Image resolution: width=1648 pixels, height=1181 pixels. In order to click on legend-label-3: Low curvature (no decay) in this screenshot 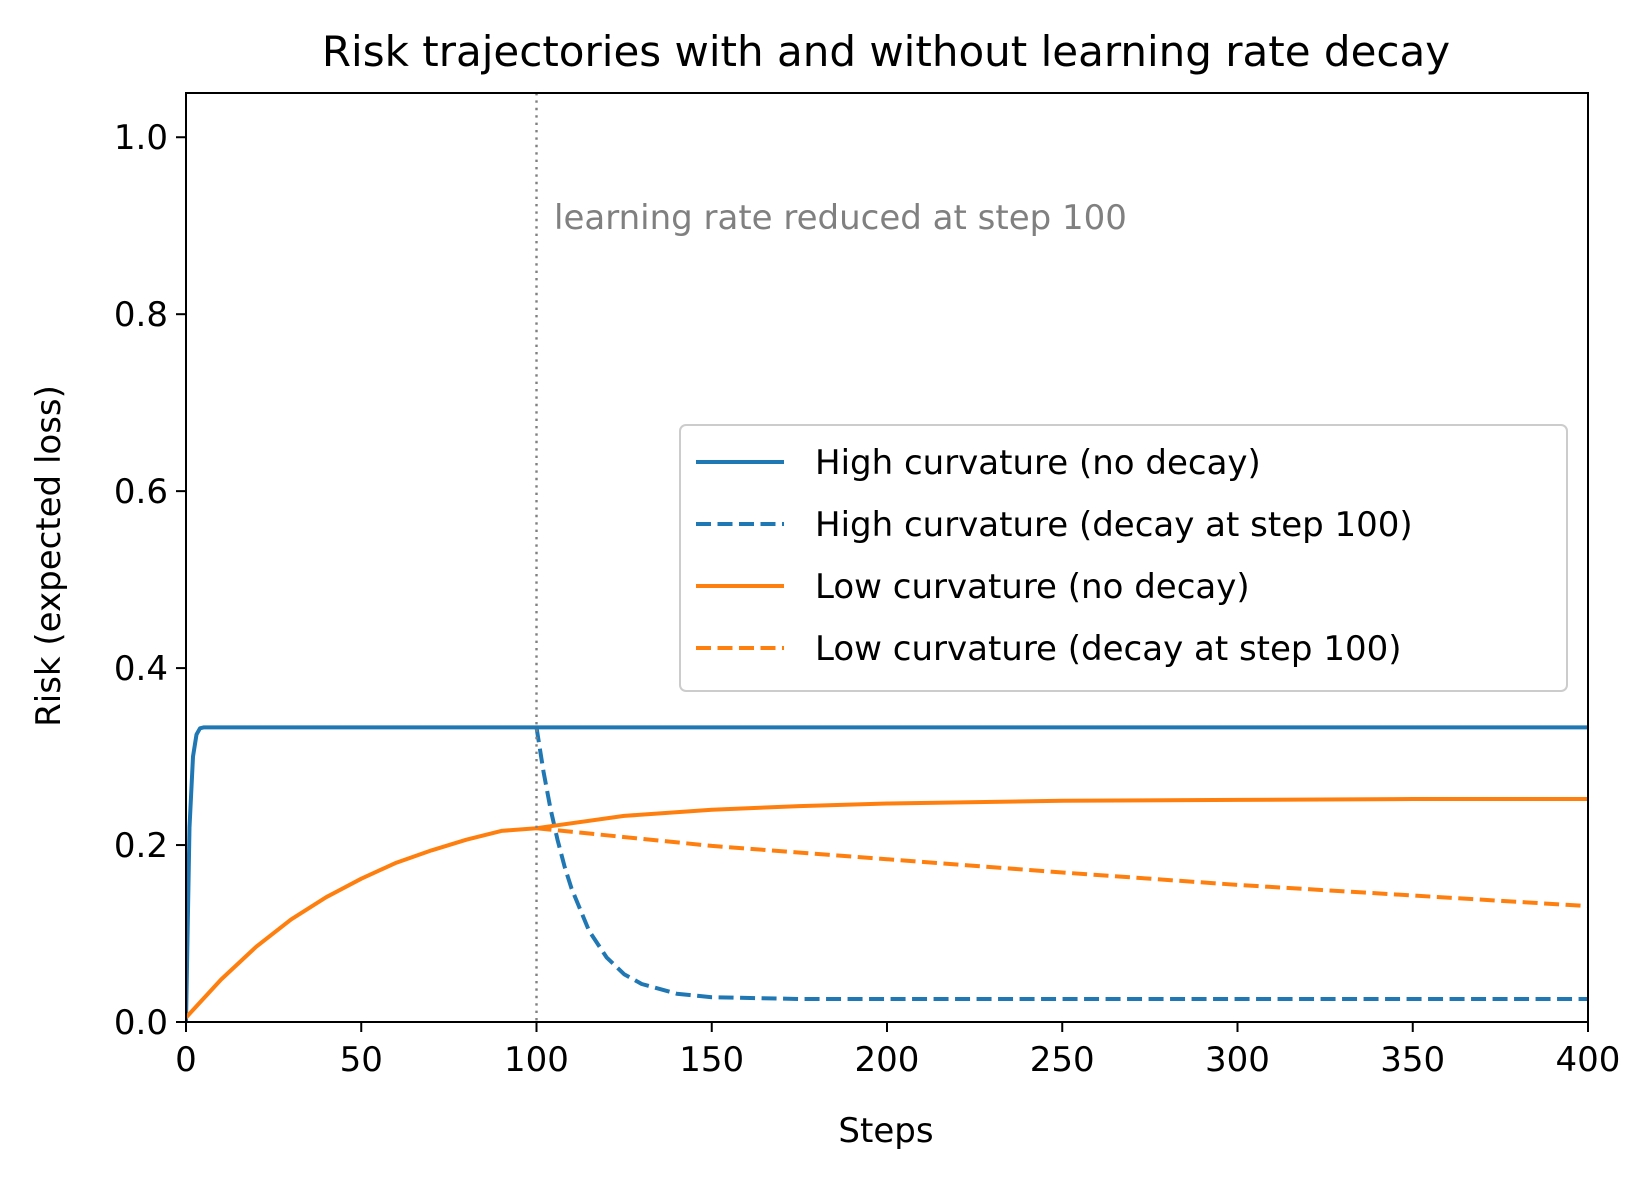, I will do `click(1032, 587)`.